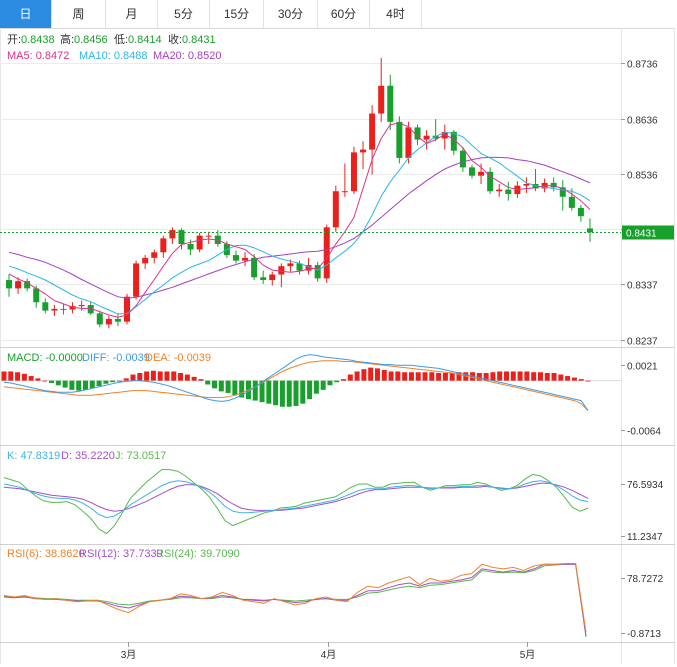 The height and width of the screenshot is (667, 677). What do you see at coordinates (642, 607) in the screenshot?
I see `rsi-axis: 78.7272 -0.8713` at bounding box center [642, 607].